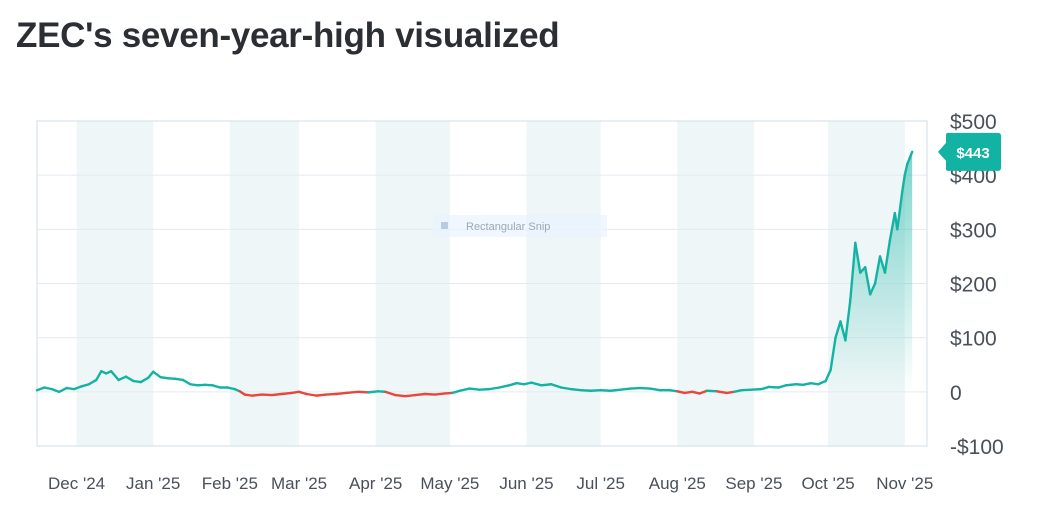  What do you see at coordinates (973, 285) in the screenshot?
I see `y-tick-label: $200` at bounding box center [973, 285].